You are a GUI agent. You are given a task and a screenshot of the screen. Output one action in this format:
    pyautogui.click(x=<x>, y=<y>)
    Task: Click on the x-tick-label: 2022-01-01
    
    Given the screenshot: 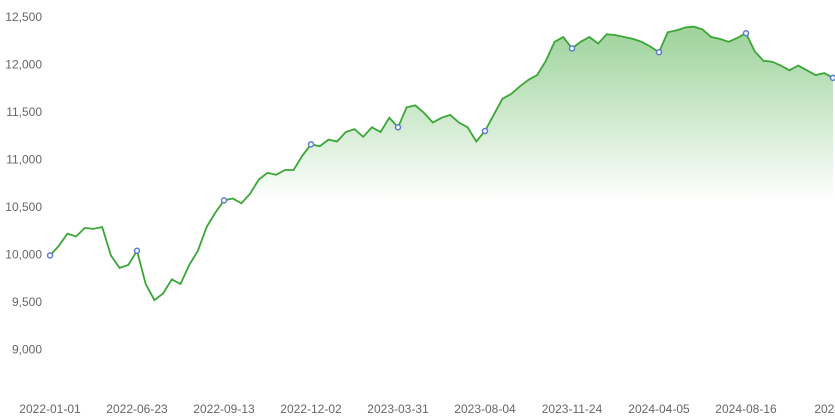 What is the action you would take?
    pyautogui.click(x=50, y=409)
    